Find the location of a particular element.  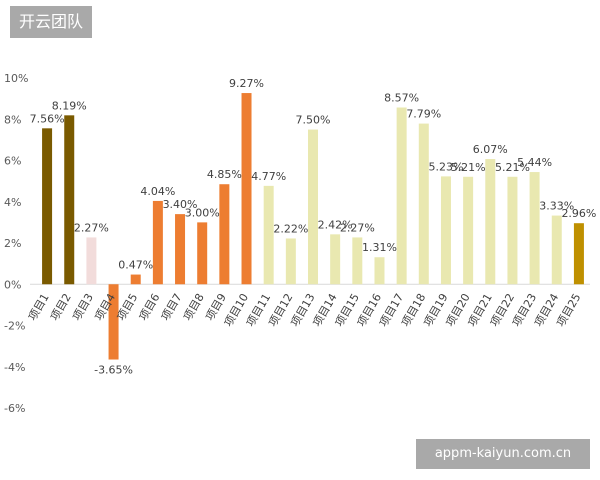

watermark-bottom-right: appm-kaiyun.com.cn is located at coordinates (503, 454).